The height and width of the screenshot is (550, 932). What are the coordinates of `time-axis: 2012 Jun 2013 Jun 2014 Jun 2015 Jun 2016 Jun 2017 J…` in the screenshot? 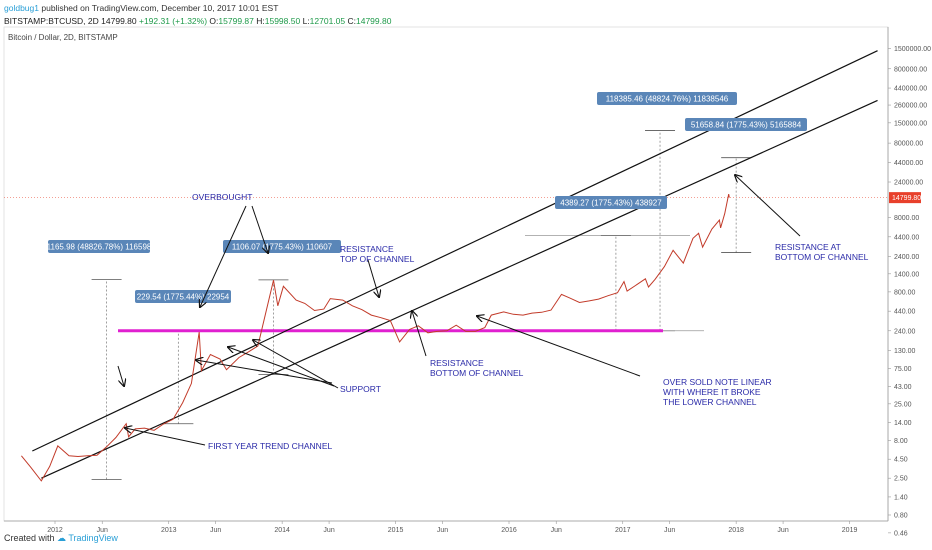 It's located at (452, 527).